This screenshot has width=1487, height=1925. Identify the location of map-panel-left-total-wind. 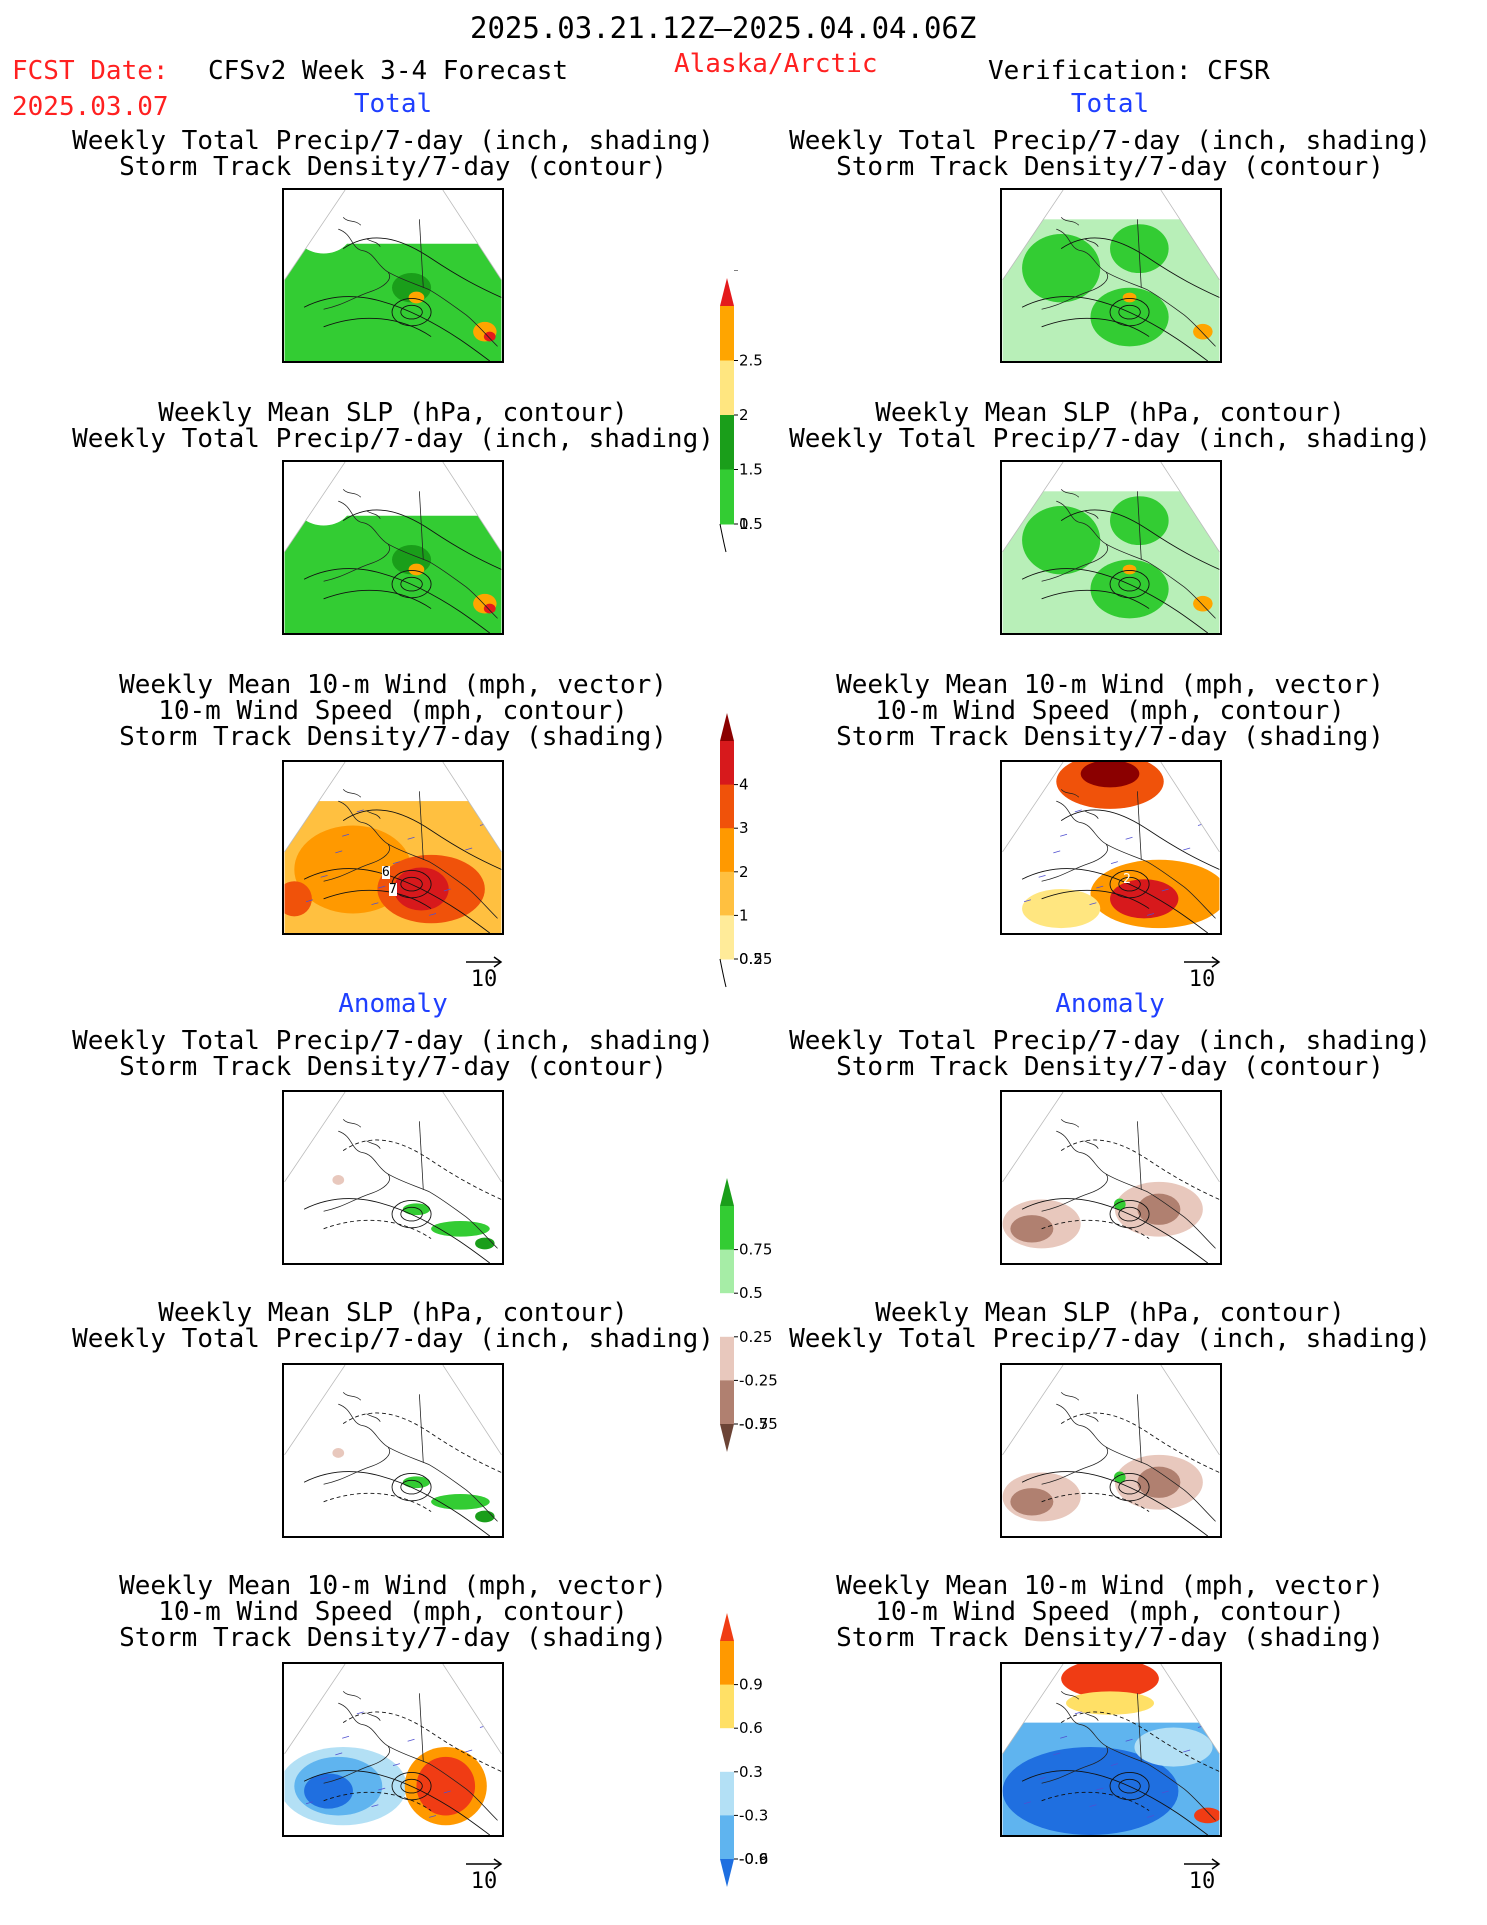
(393, 847).